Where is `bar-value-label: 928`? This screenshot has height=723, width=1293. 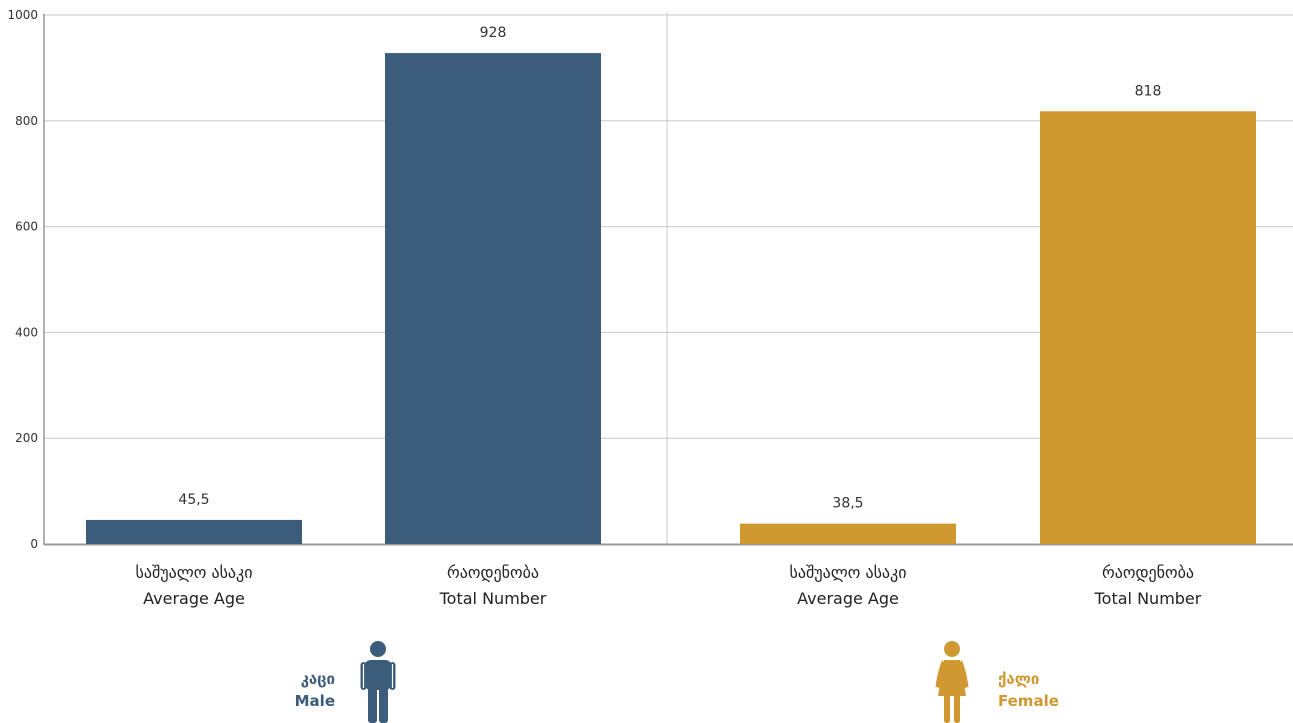 bar-value-label: 928 is located at coordinates (493, 33).